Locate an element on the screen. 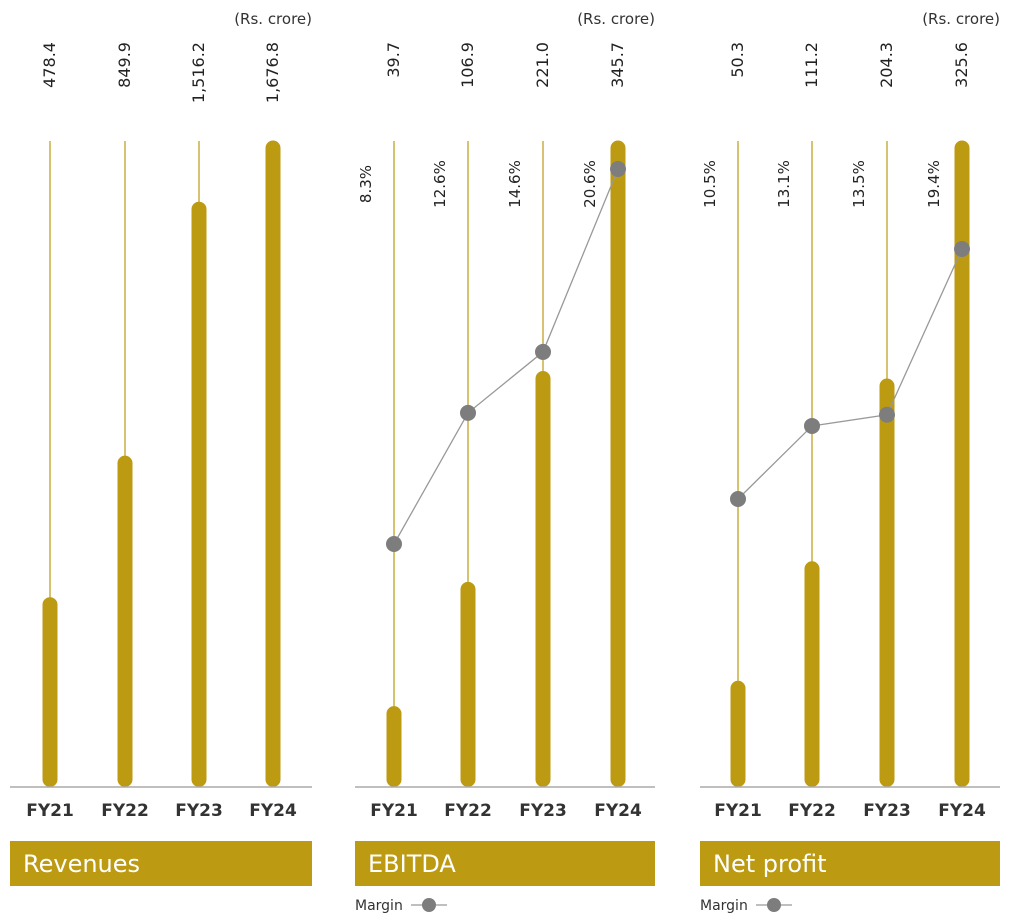  margin-label: 19.4% is located at coordinates (934, 184).